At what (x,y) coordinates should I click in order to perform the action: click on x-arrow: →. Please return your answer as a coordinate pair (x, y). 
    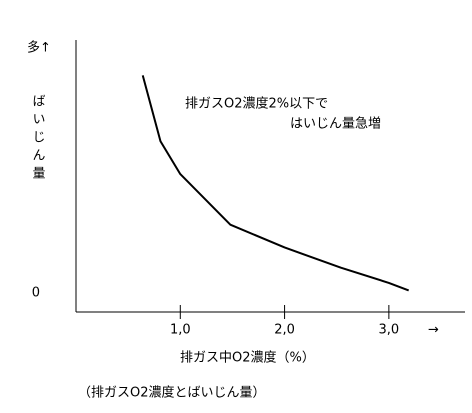
    Looking at the image, I should click on (433, 330).